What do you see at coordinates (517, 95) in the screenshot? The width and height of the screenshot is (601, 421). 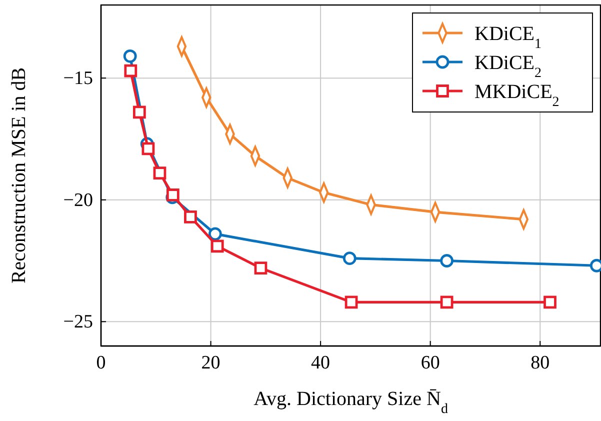 I see `legend-label: MKDiCE$_{2}$` at bounding box center [517, 95].